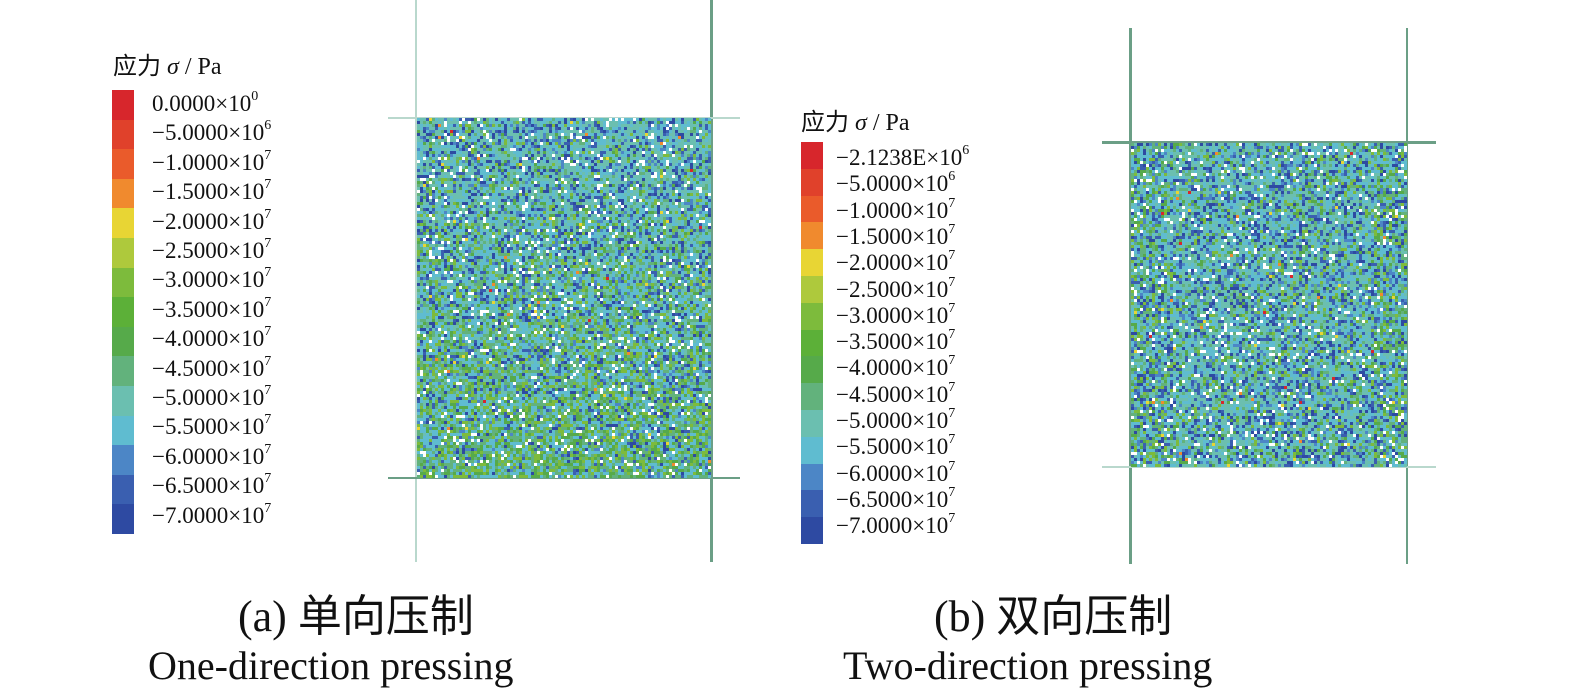 The width and height of the screenshot is (1575, 700). I want to click on caption-en-b: Two-direction pressing, so click(1028, 665).